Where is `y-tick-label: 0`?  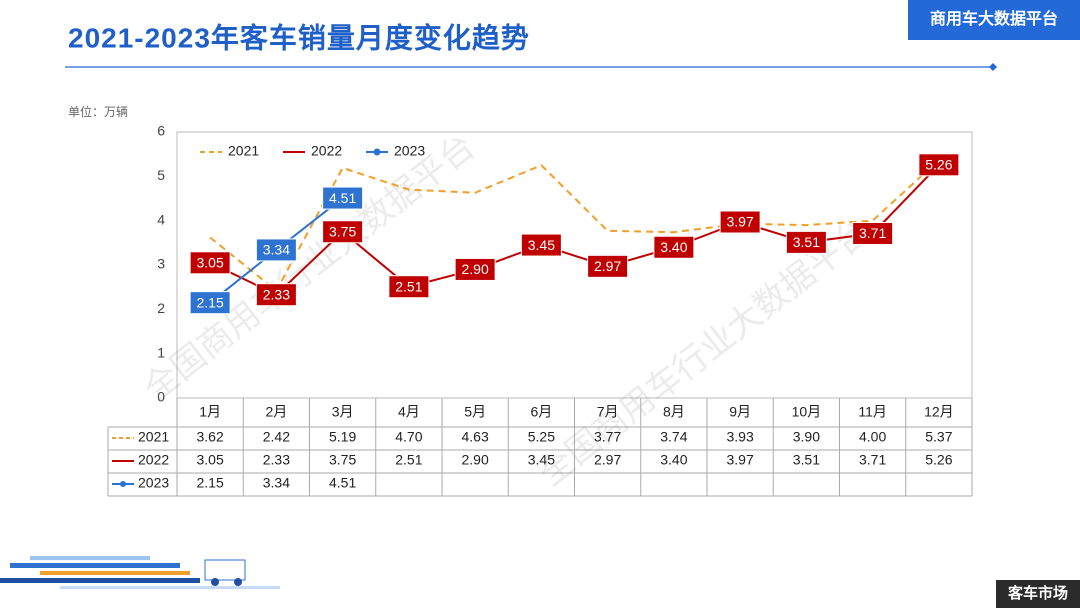
y-tick-label: 0 is located at coordinates (161, 397).